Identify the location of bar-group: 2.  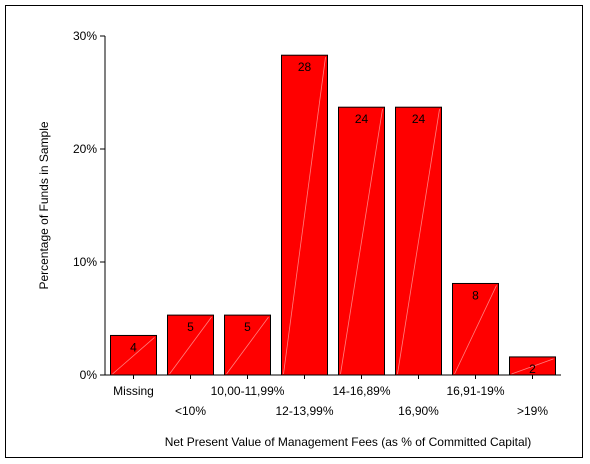
(532, 366).